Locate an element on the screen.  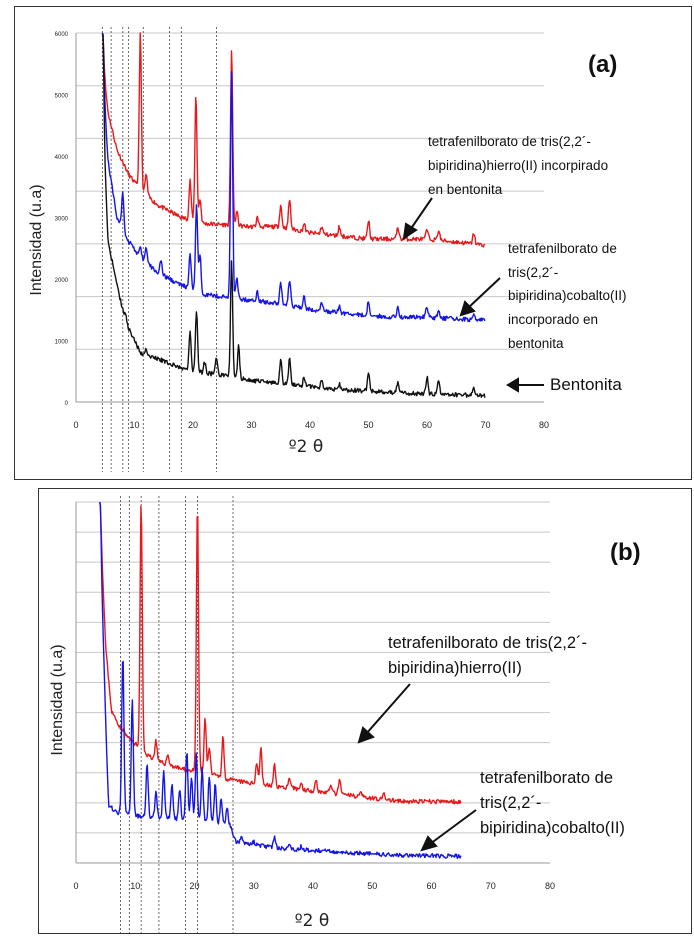
annot-a-arrows is located at coordinates (473, 295).